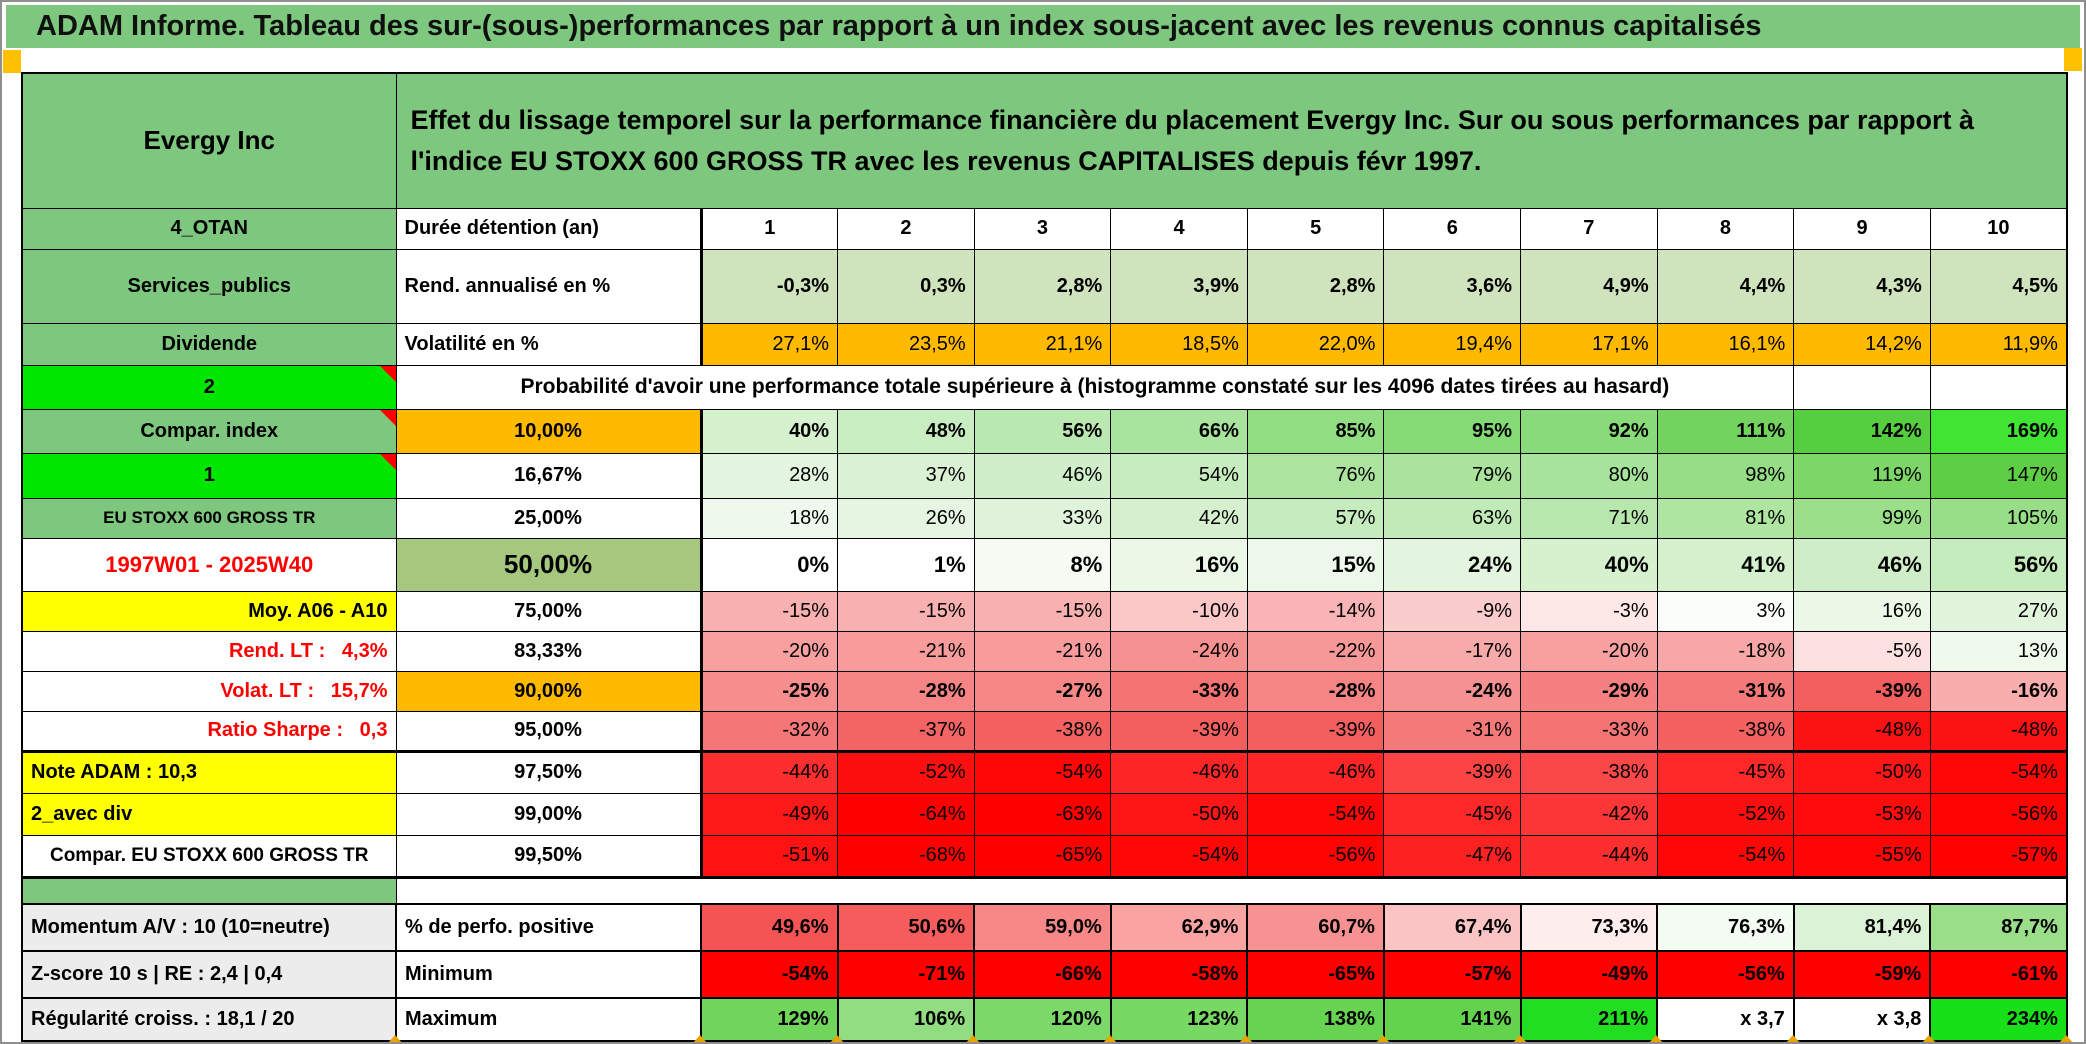 The image size is (2086, 1044). I want to click on value-cell: 3,6%, so click(1452, 286).